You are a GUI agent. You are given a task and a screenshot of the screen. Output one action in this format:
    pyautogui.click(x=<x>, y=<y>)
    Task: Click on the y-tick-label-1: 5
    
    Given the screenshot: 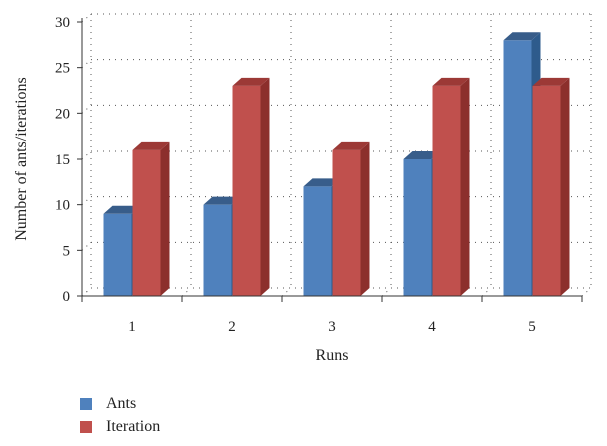 What is the action you would take?
    pyautogui.click(x=67, y=251)
    